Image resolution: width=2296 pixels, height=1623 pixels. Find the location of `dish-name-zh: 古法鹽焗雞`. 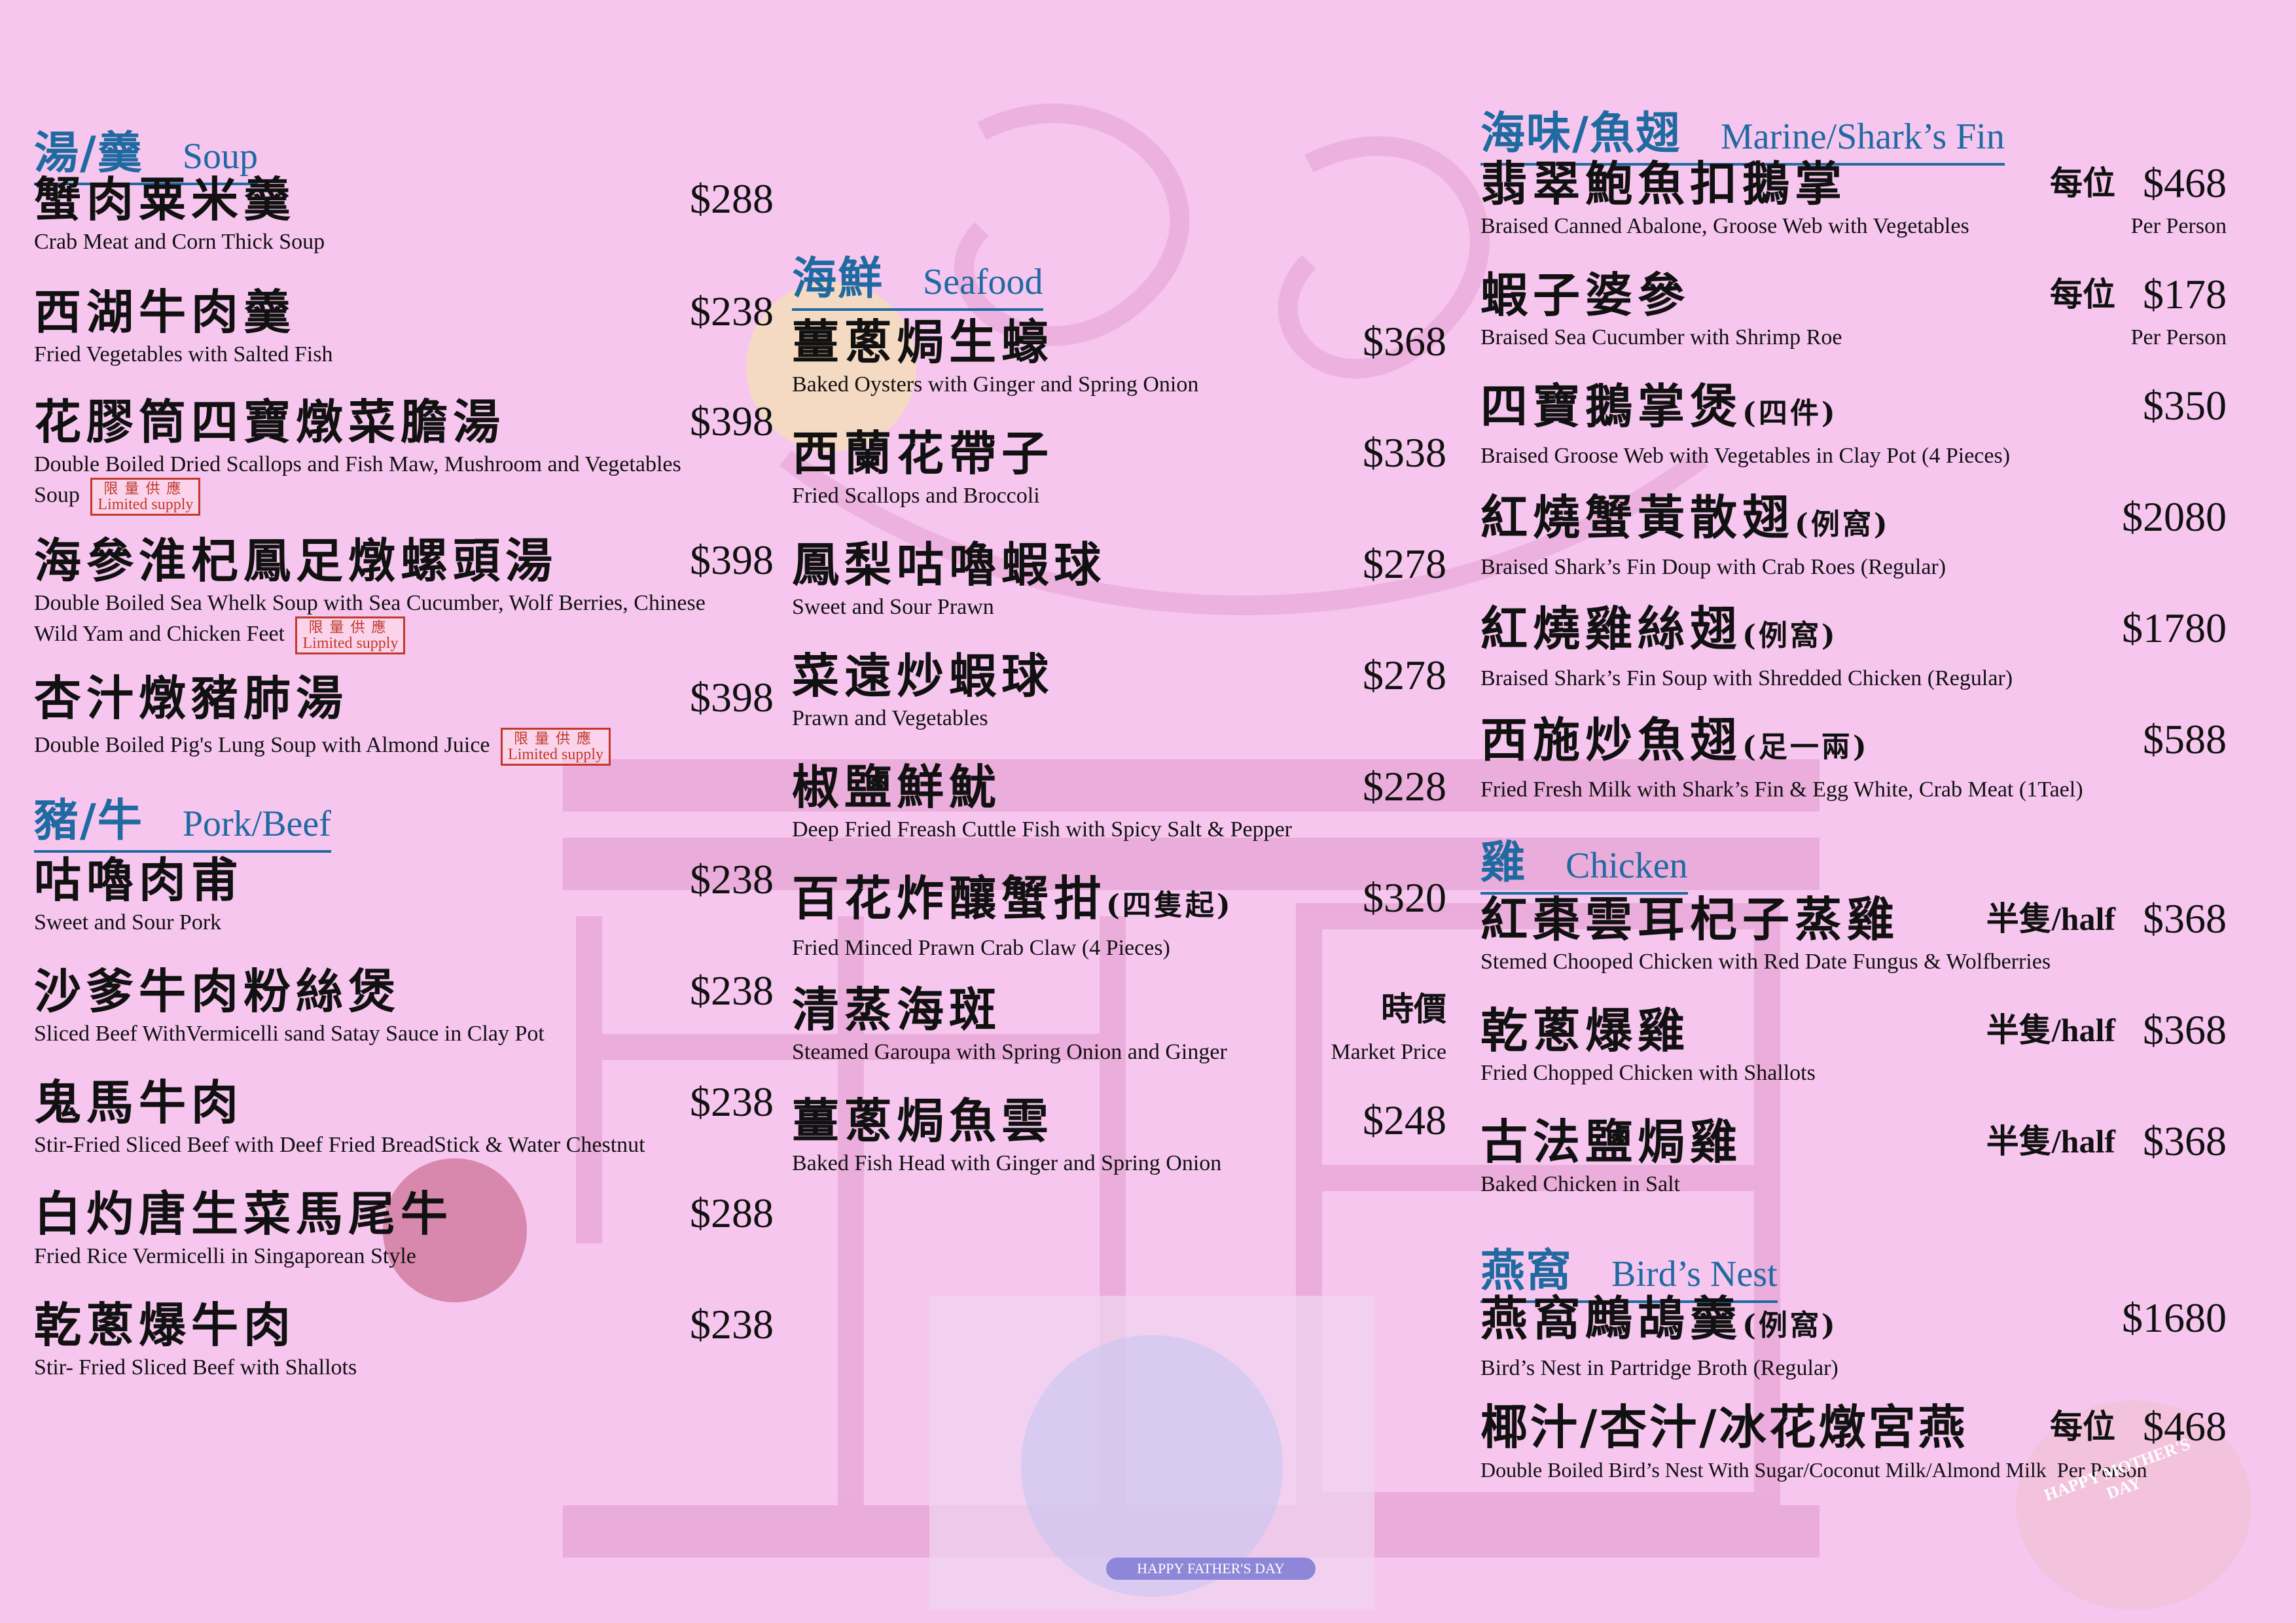

dish-name-zh: 古法鹽焗雞 is located at coordinates (1611, 1141).